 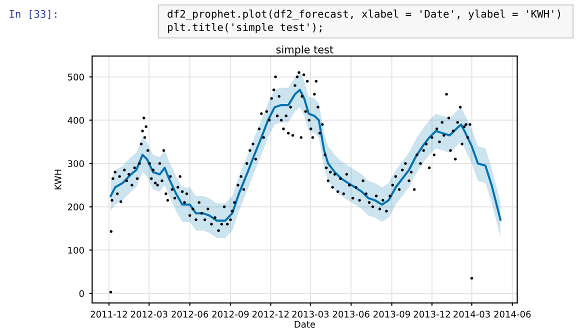 What do you see at coordinates (108, 314) in the screenshot?
I see `x-tick-label: 2011-12` at bounding box center [108, 314].